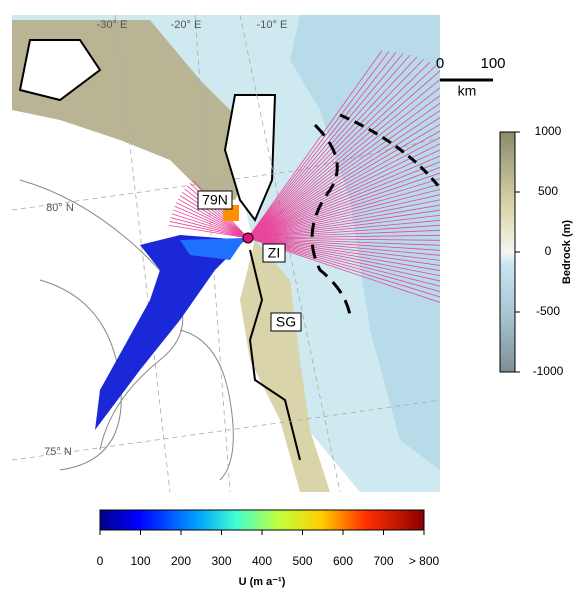 The image size is (587, 601). What do you see at coordinates (467, 91) in the screenshot?
I see `scale-unit: km` at bounding box center [467, 91].